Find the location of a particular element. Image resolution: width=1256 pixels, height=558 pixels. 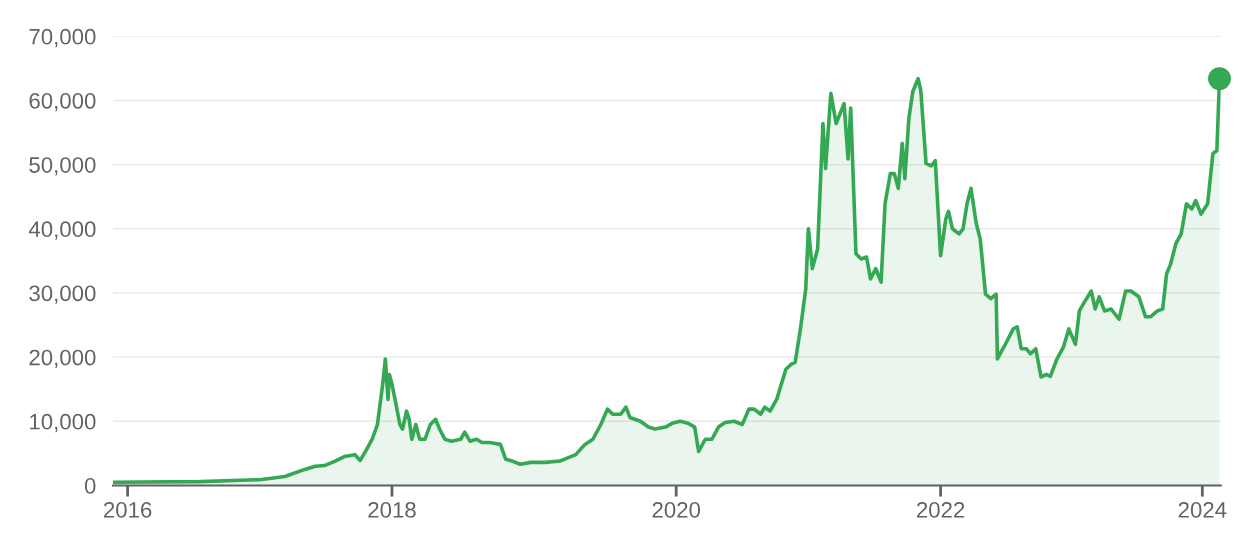

x-tick-label: 2018 is located at coordinates (392, 510).